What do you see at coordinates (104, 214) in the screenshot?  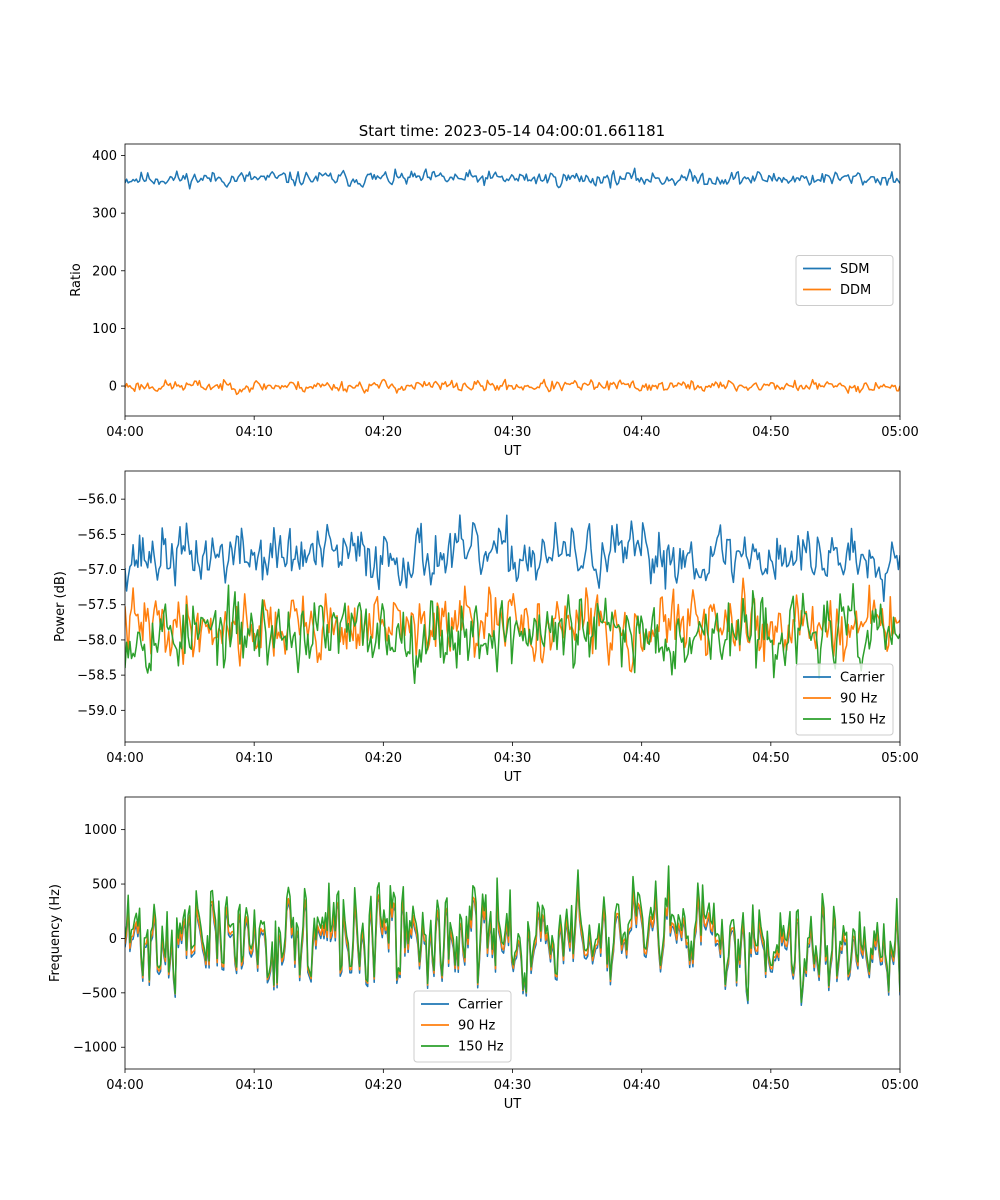 I see `y-tick-label: 300` at bounding box center [104, 214].